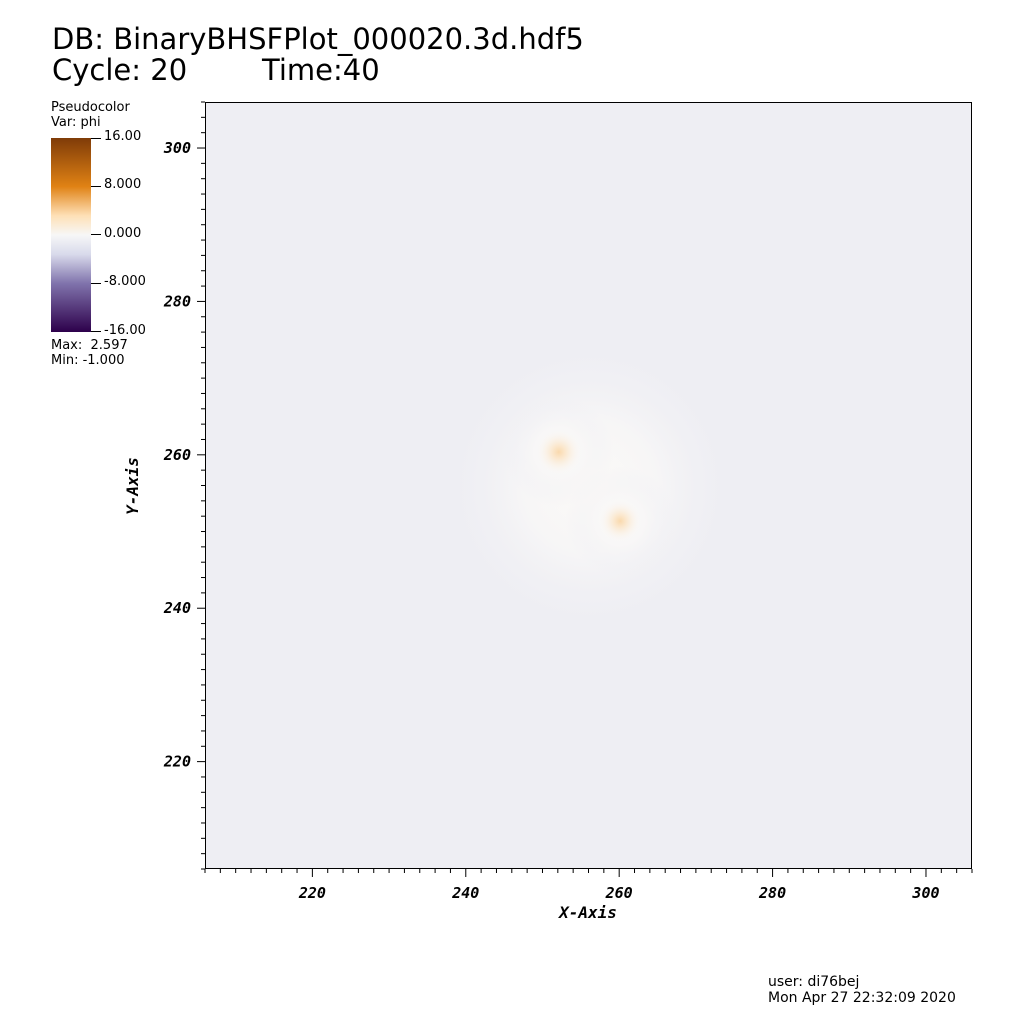  What do you see at coordinates (814, 982) in the screenshot?
I see `footer-user: user: di76bej` at bounding box center [814, 982].